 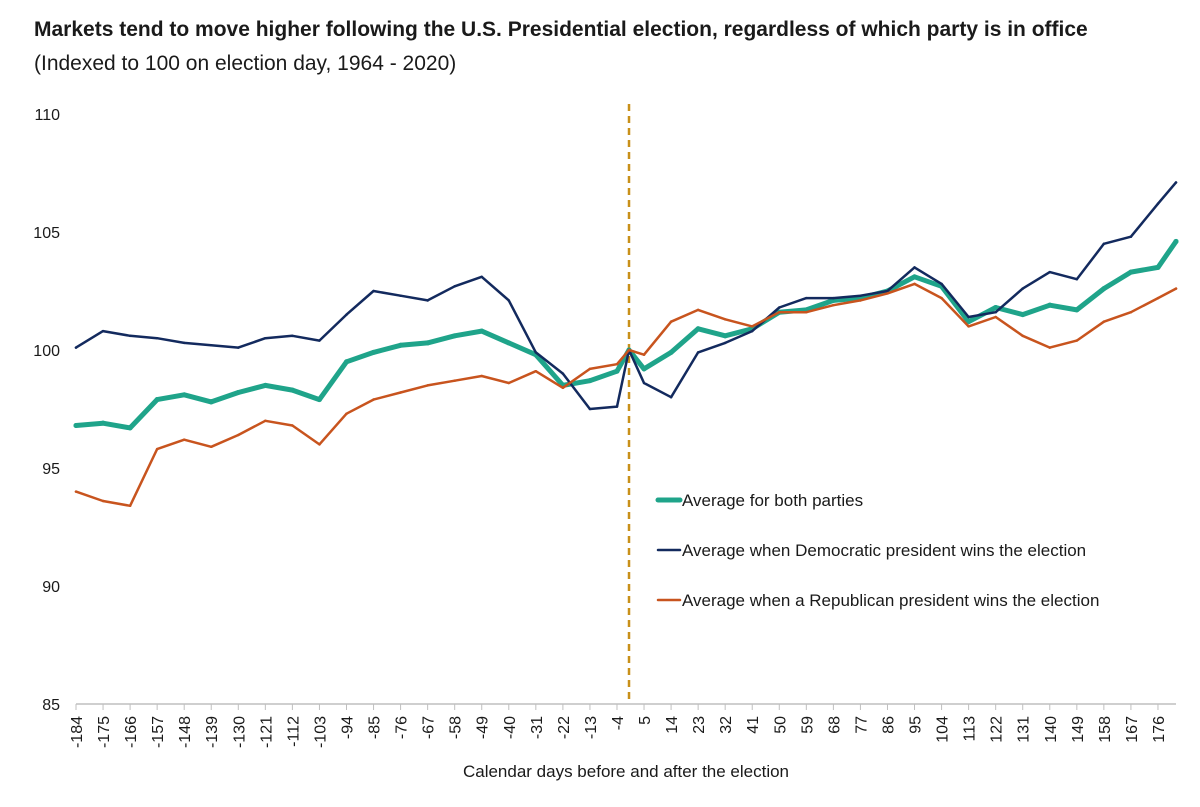 I want to click on x-tick-label: 68, so click(x=834, y=725).